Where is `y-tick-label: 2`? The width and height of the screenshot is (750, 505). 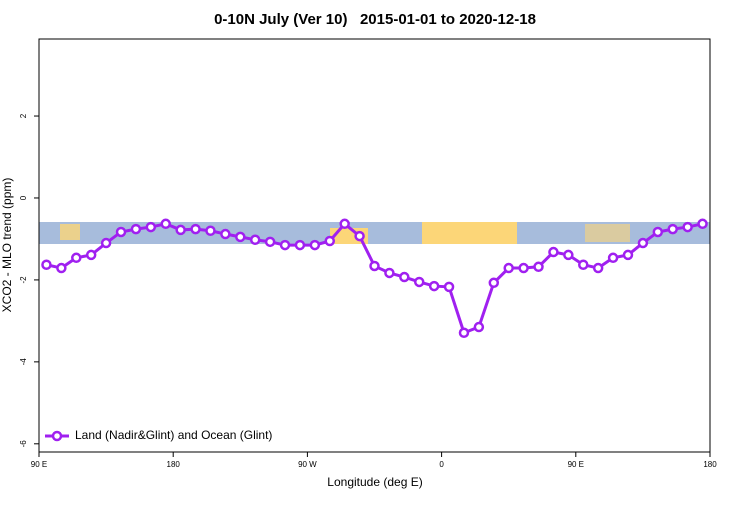 y-tick-label: 2 is located at coordinates (23, 115).